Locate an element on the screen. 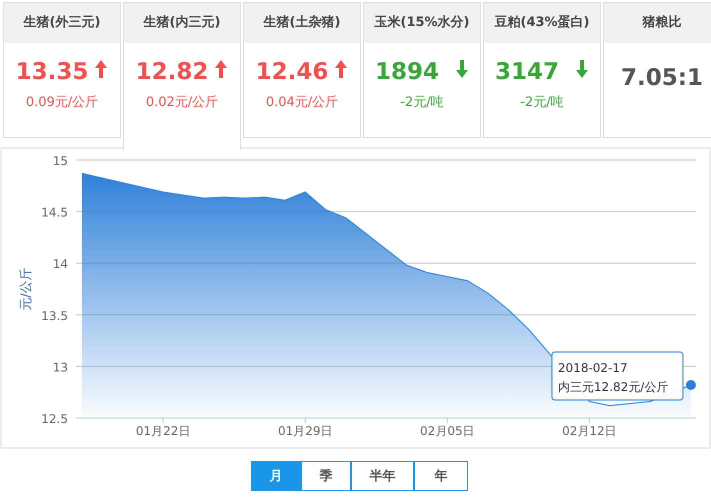 This screenshot has height=499, width=711. text: 12.82 is located at coordinates (172, 72).